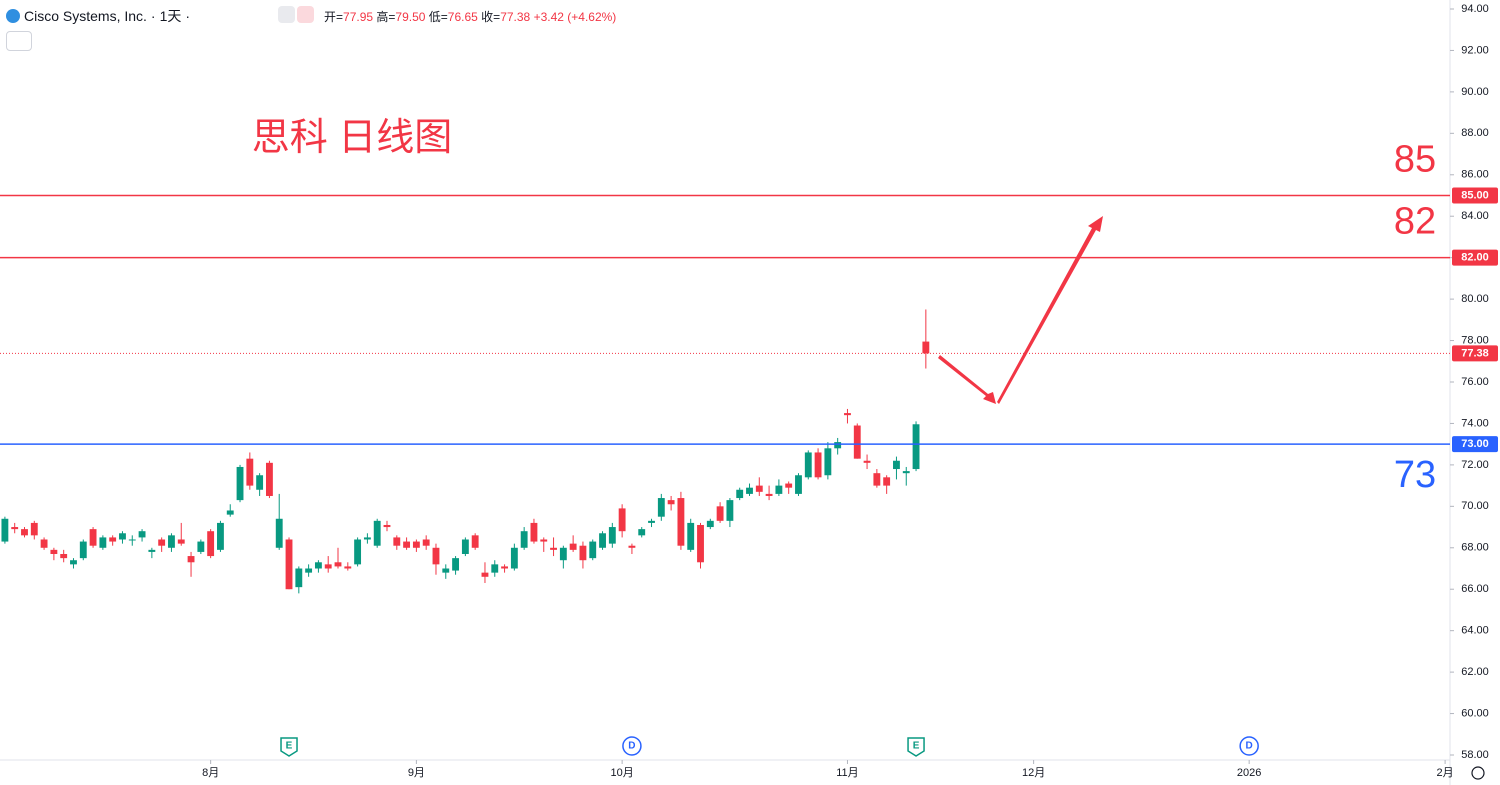 This screenshot has width=1500, height=785. What do you see at coordinates (1475, 216) in the screenshot?
I see `y-tick-label: 84.00` at bounding box center [1475, 216].